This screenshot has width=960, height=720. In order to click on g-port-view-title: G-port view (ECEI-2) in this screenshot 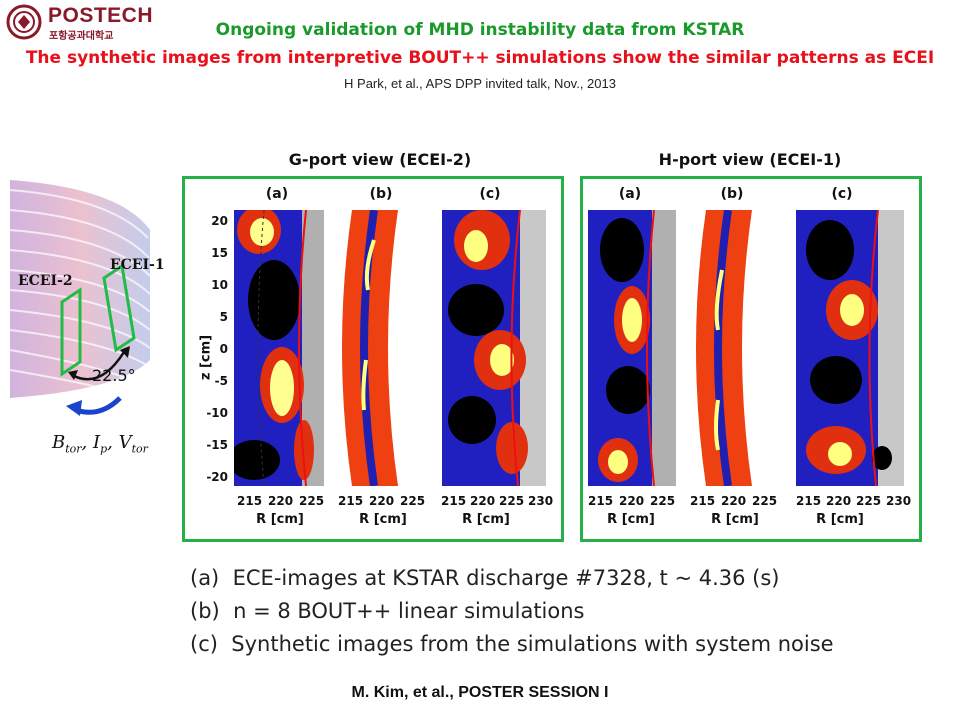, I will do `click(380, 159)`.